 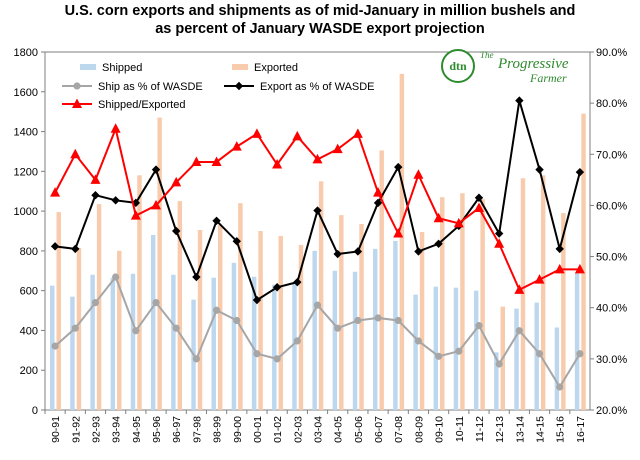 What do you see at coordinates (239, 86) in the screenshot?
I see `legend-marker-export-pct-wasde` at bounding box center [239, 86].